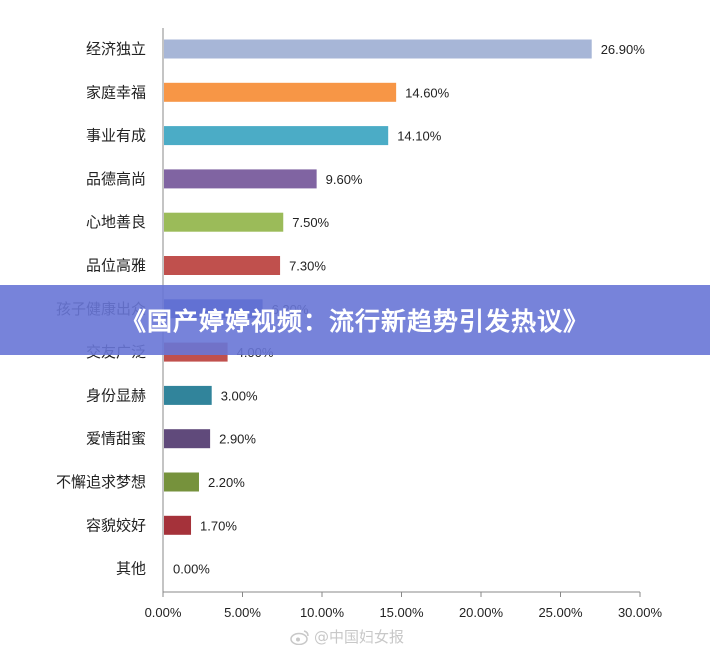 This screenshot has width=710, height=655. I want to click on x-tick-label: 0.00%, so click(163, 612).